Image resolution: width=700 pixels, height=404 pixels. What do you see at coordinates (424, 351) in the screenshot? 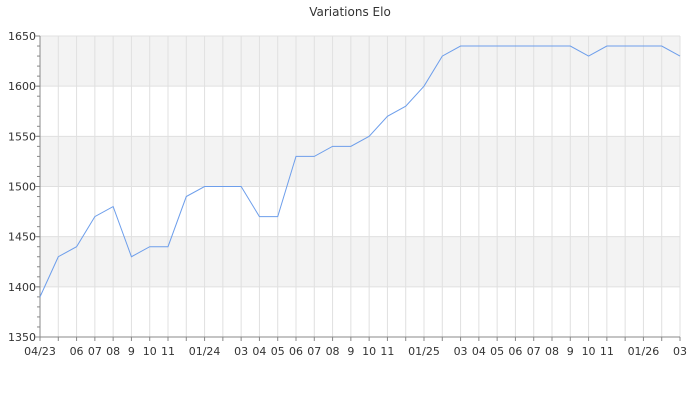
I see `x-tick-label: 01/25` at bounding box center [424, 351].